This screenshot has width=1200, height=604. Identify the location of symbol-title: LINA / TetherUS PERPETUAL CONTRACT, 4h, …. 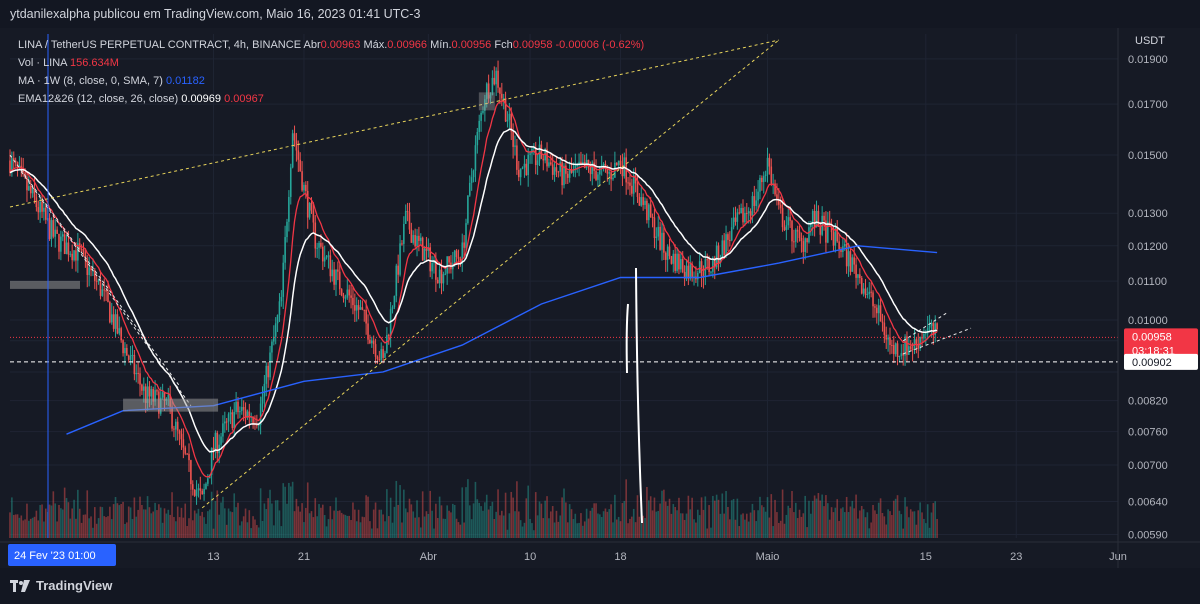
(160, 45).